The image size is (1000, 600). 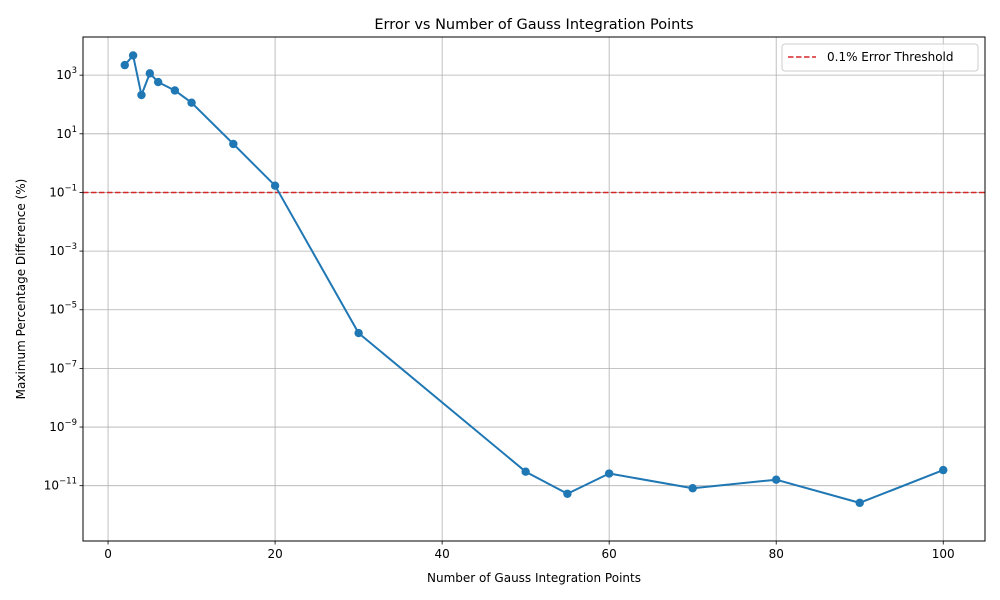 I want to click on x-tick-label: 40, so click(x=441, y=554).